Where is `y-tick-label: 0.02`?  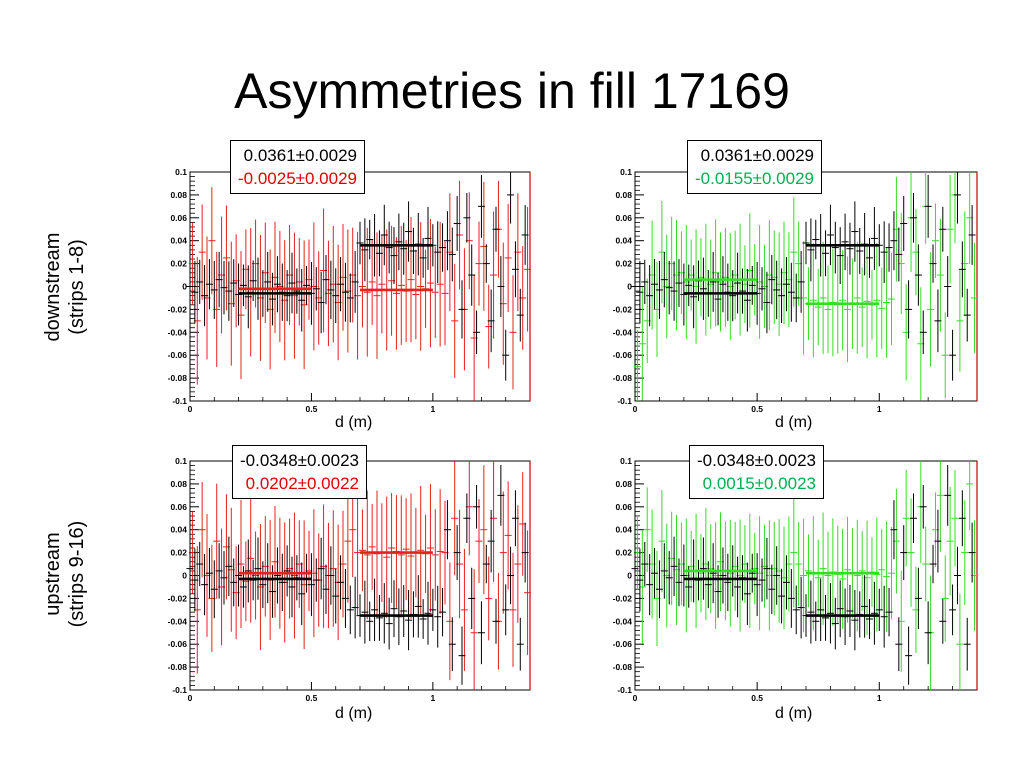
y-tick-label: 0.02 is located at coordinates (623, 264).